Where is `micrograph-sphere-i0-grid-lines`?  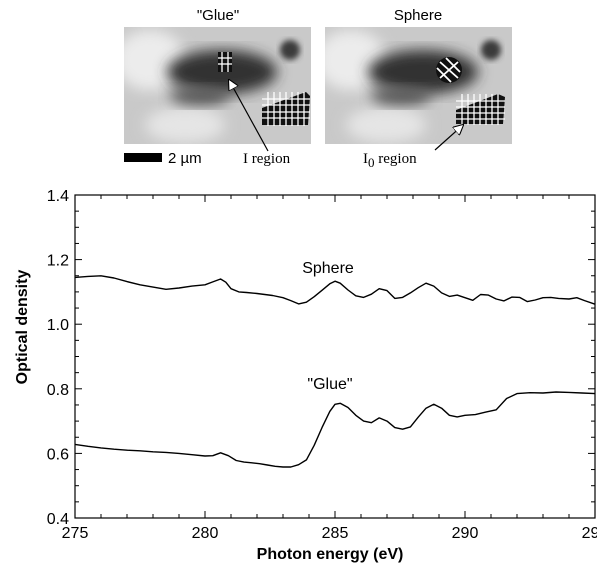
micrograph-sphere-i0-grid-lines is located at coordinates (480, 109).